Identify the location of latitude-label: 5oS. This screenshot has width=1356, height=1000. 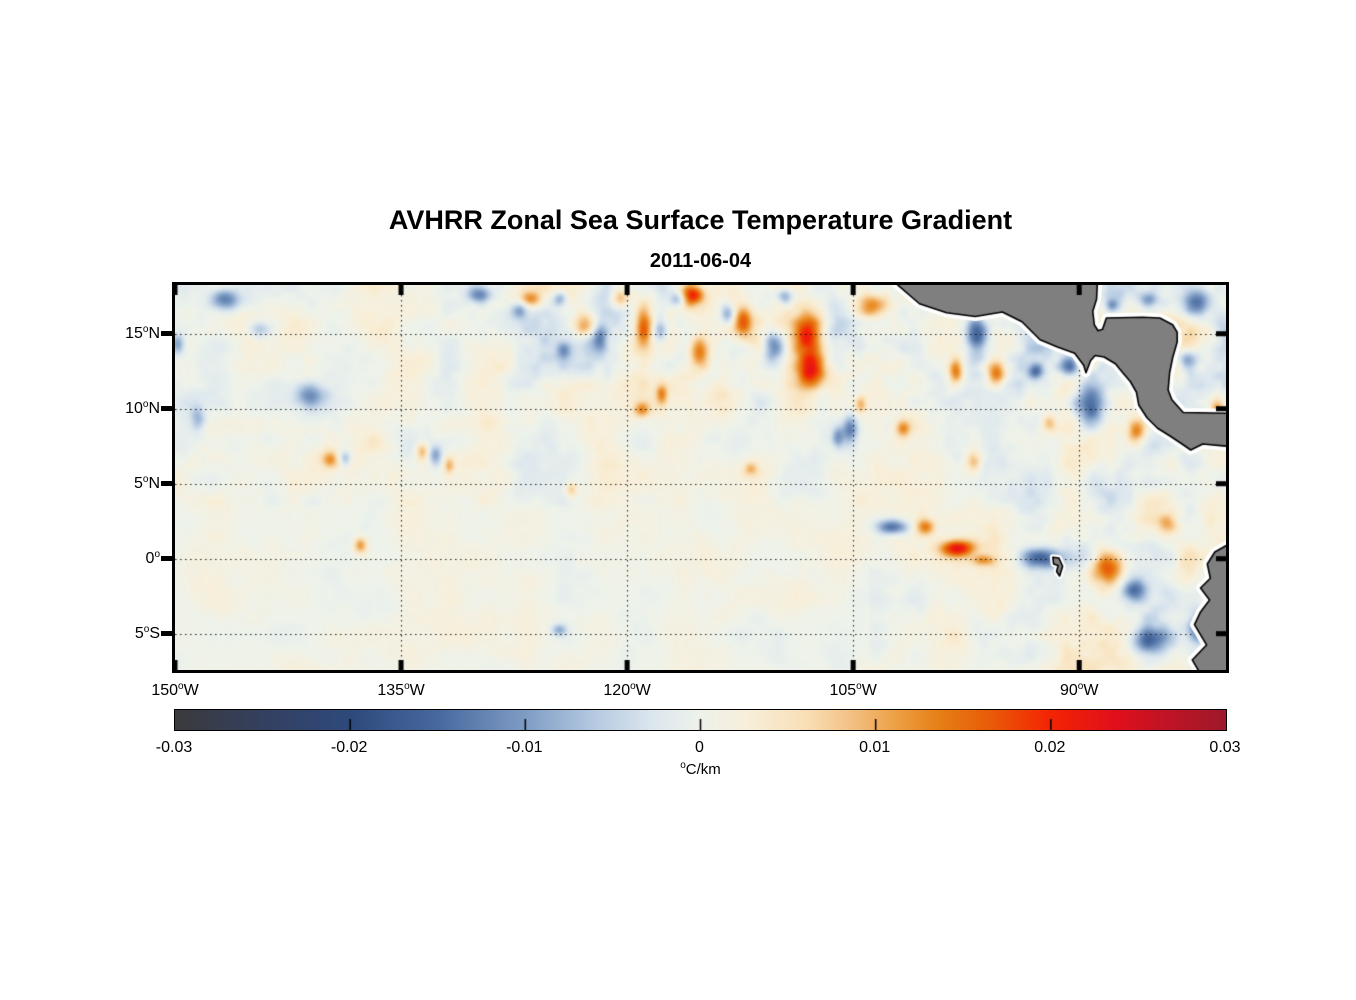
(147, 632).